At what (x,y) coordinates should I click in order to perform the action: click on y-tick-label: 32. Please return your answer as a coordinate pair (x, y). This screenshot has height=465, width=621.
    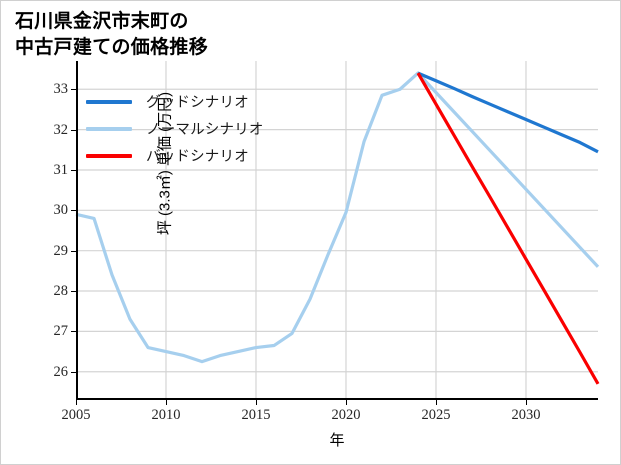
    Looking at the image, I should click on (61, 129).